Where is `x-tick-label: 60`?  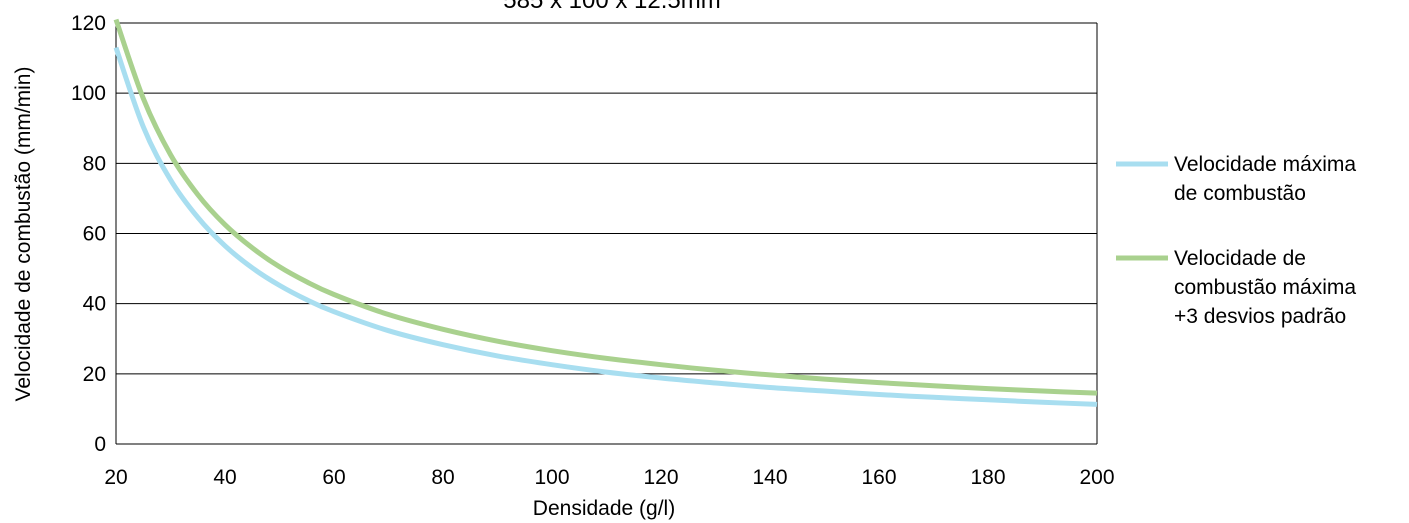
x-tick-label: 60 is located at coordinates (333, 477).